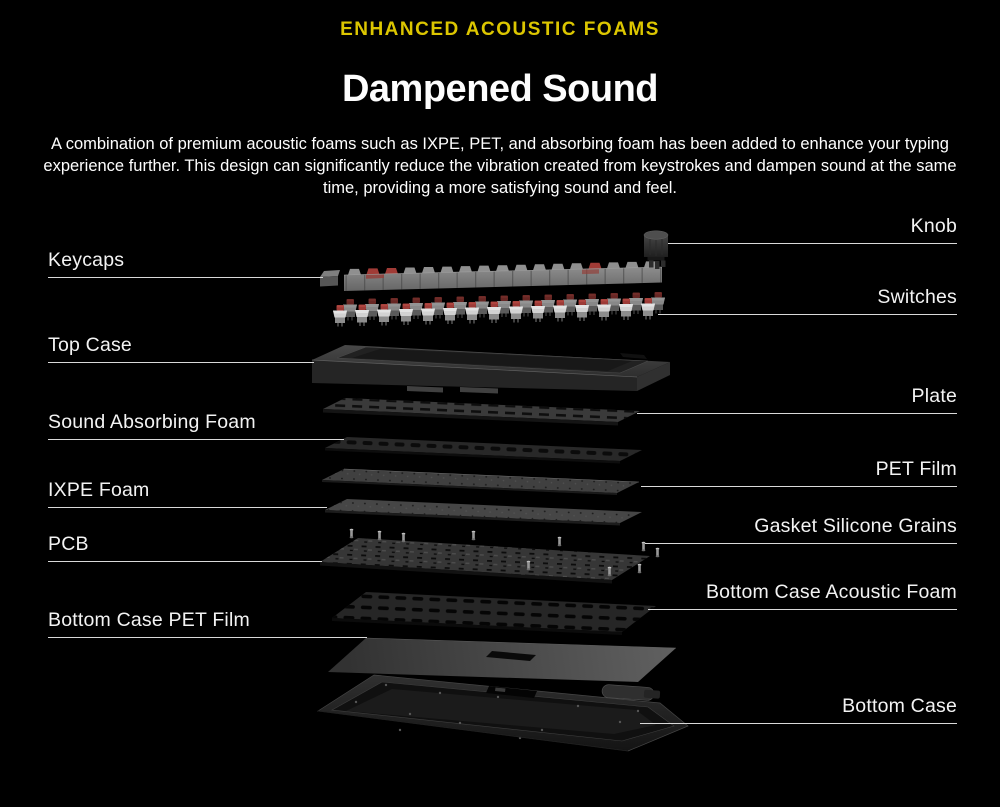 Image resolution: width=1000 pixels, height=807 pixels. Describe the element at coordinates (481, 481) in the screenshot. I see `pet-film-layer` at that location.